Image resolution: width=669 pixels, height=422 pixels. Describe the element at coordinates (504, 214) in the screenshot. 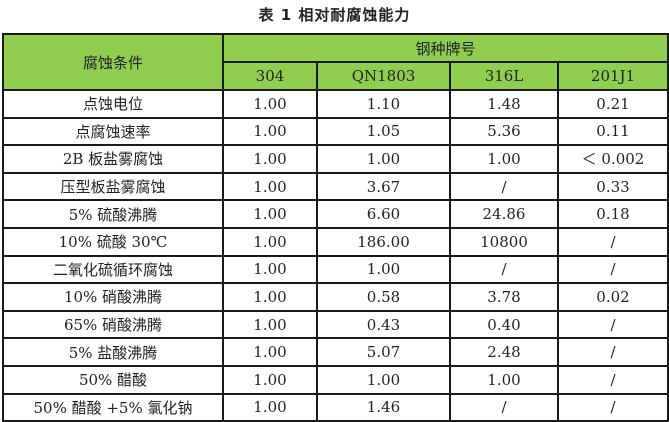

I see `value-cell: 24.86` at that location.